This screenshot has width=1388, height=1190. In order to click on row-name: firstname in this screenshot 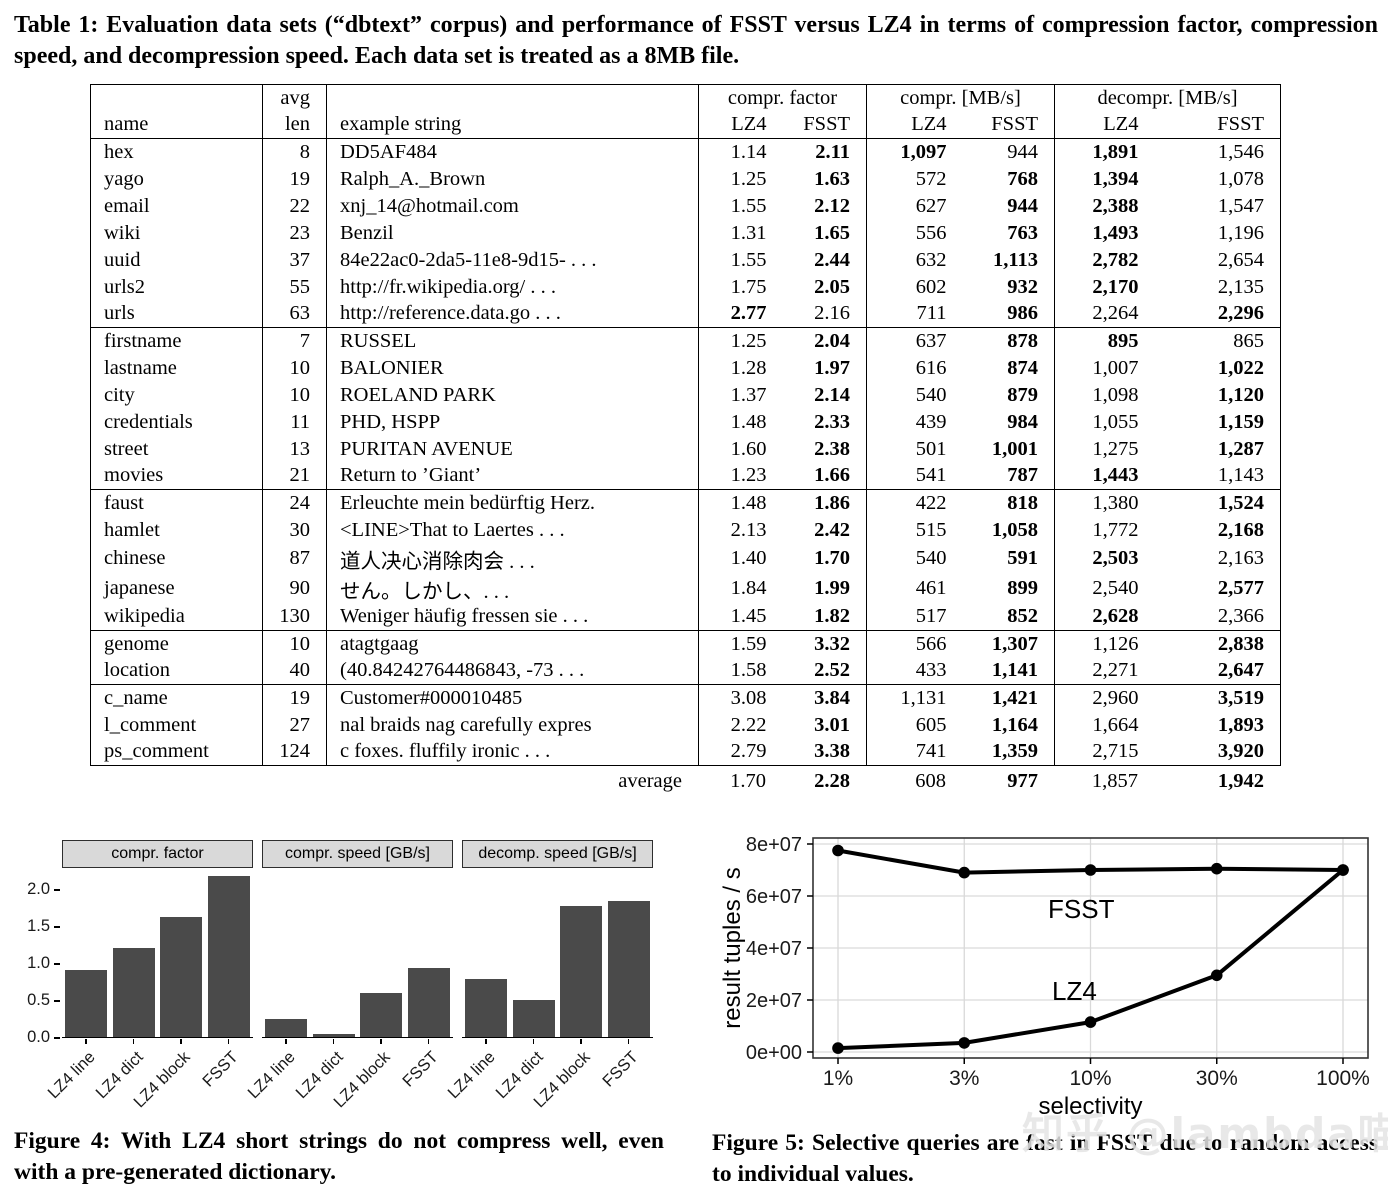, I will do `click(176, 341)`.